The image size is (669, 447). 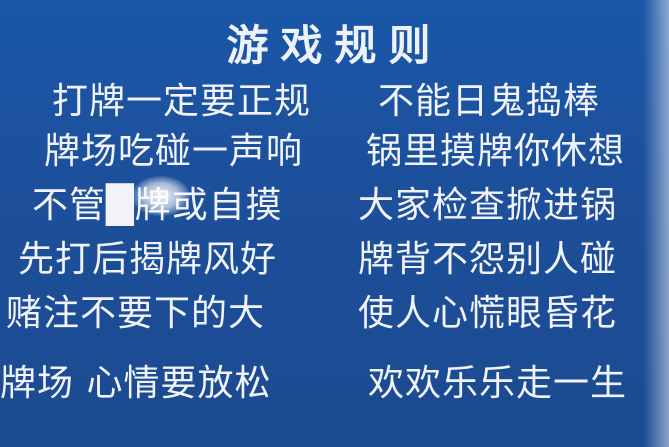 I want to click on rule-row: 牌场 心情要放松 欢欢乐乐走一生, so click(x=334, y=386).